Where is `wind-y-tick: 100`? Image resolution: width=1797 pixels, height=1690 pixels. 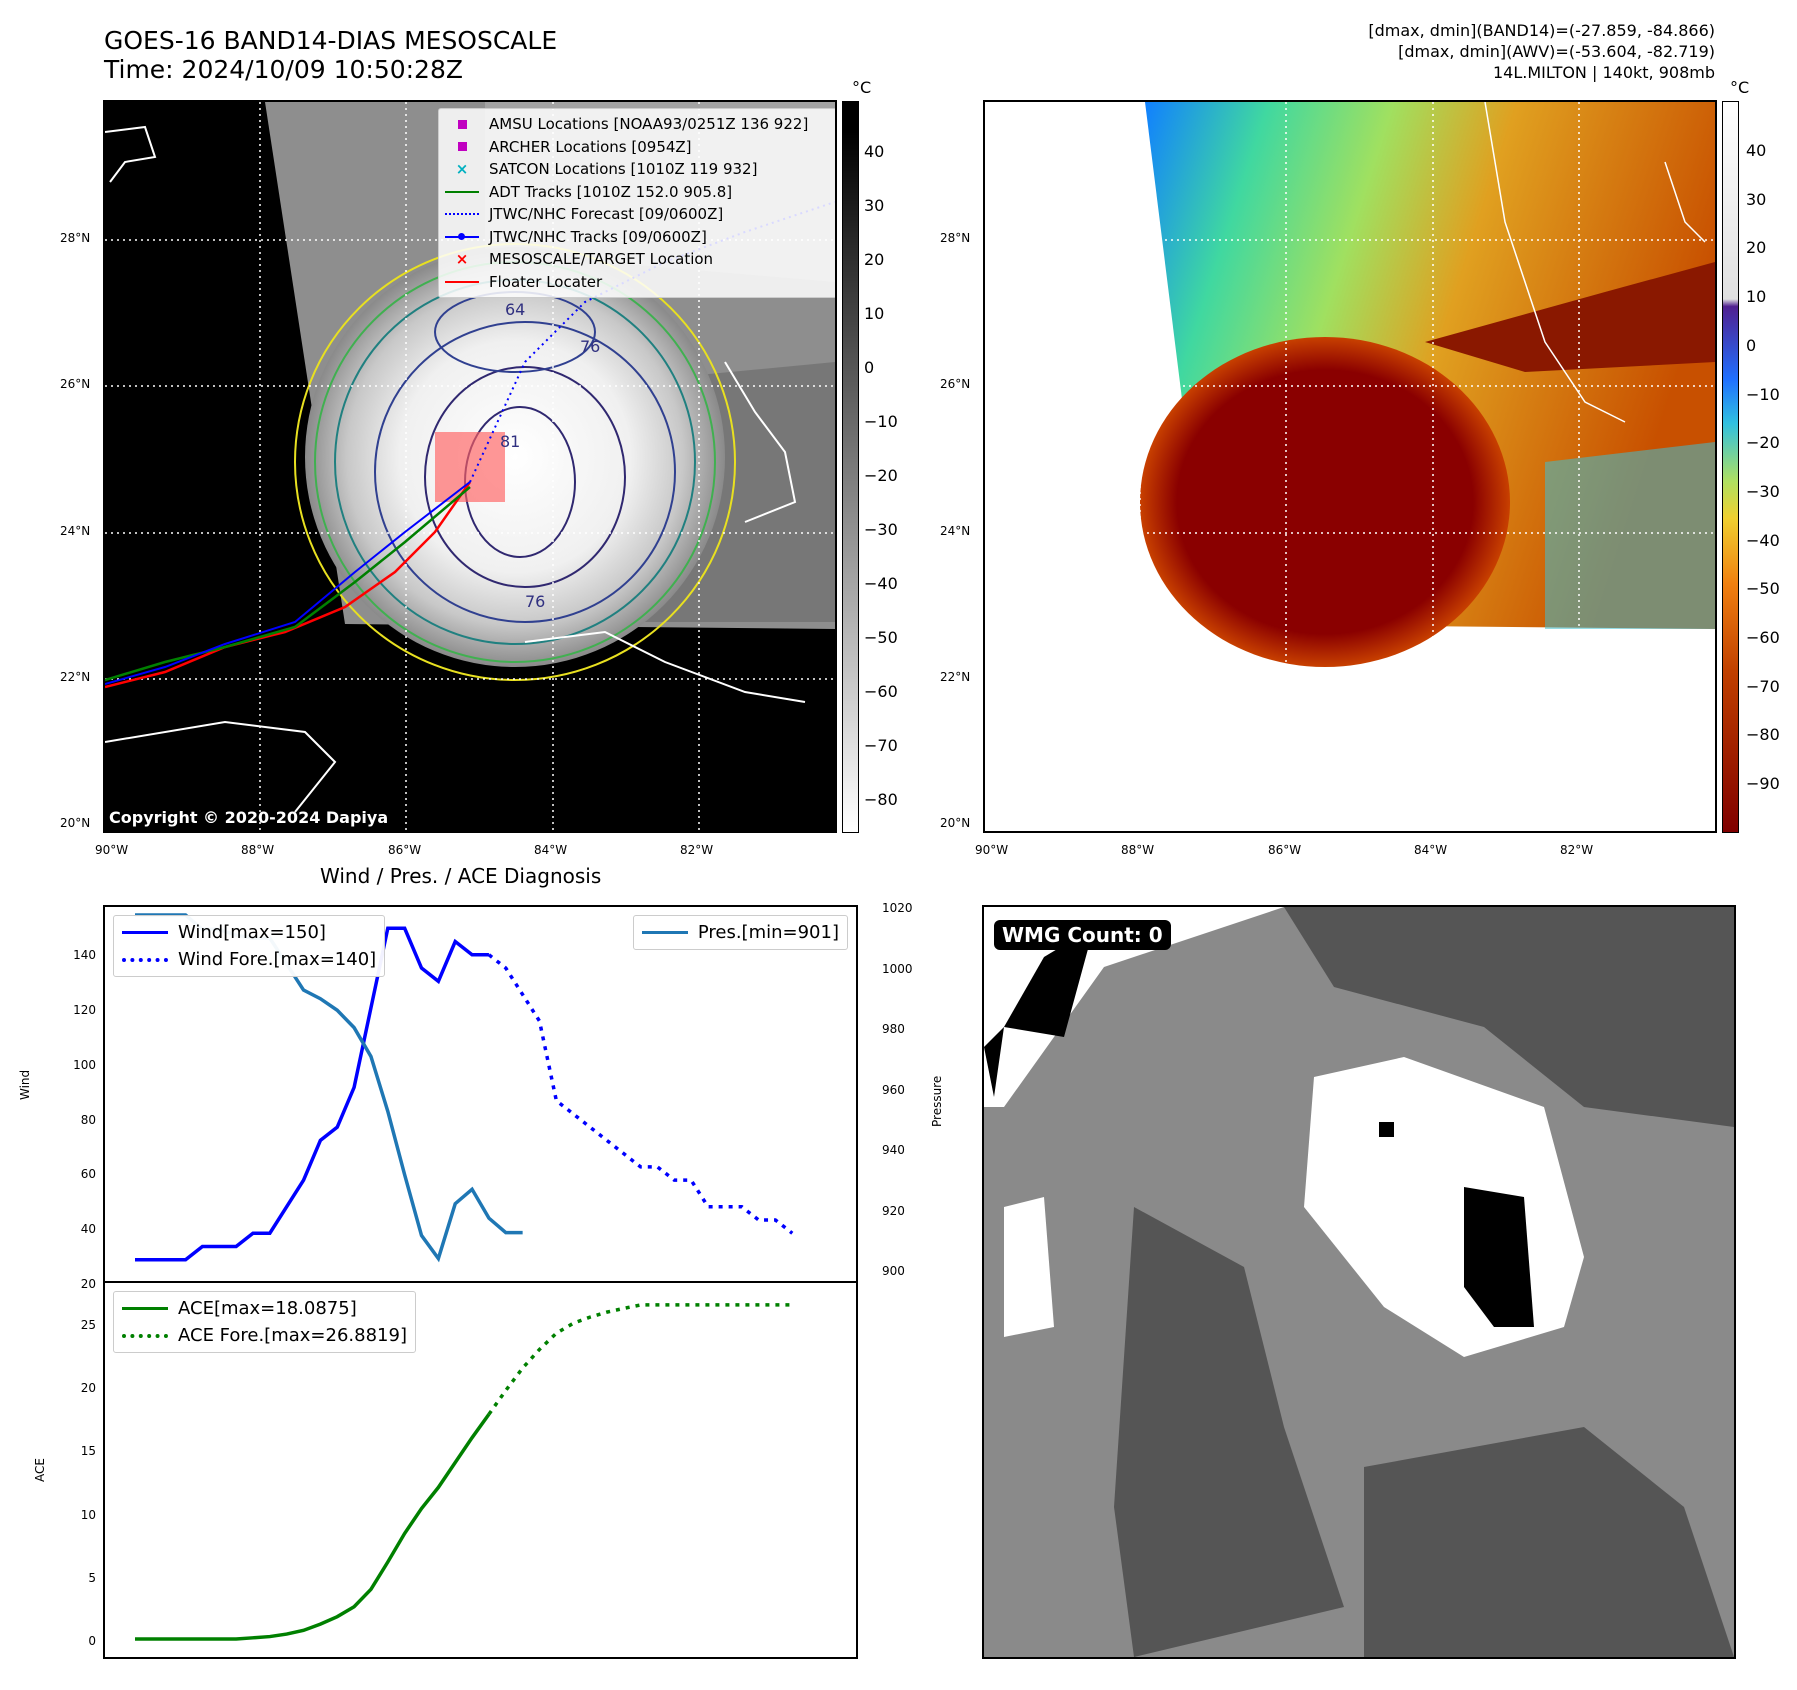 wind-y-tick: 100 is located at coordinates (84, 1064).